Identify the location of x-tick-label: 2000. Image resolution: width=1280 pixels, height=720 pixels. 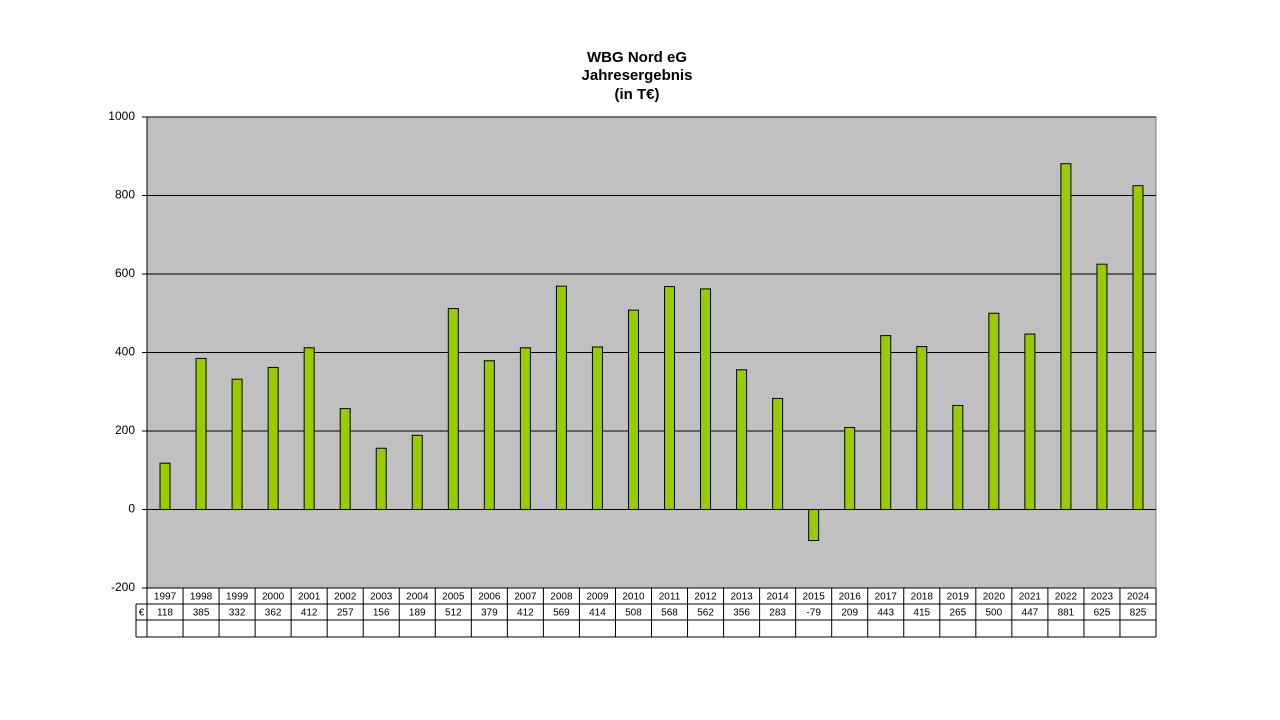
(273, 597).